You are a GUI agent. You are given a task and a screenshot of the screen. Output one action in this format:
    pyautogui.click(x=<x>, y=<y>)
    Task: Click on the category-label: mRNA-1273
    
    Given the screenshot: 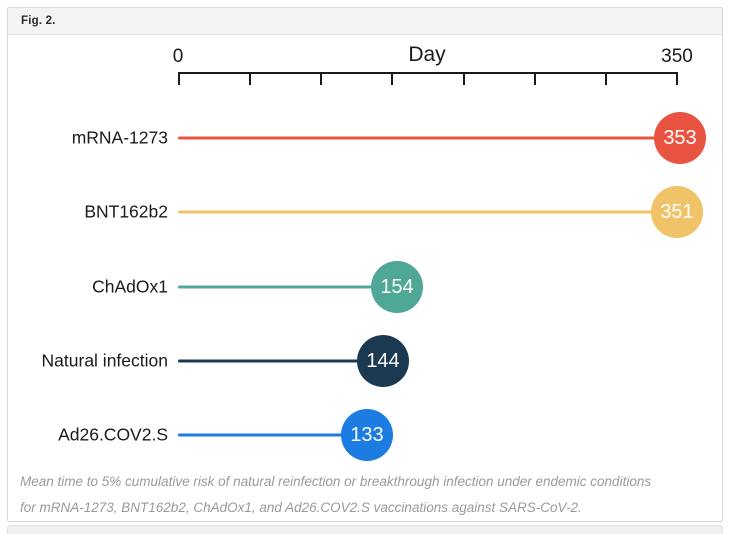 What is the action you would take?
    pyautogui.click(x=119, y=137)
    